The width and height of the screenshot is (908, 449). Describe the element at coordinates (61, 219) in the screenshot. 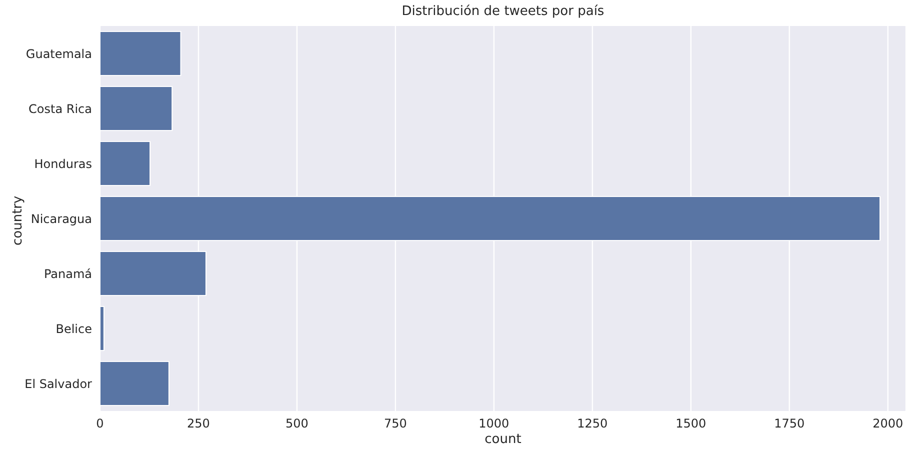

I see `y-tick-label: Nicaragua` at that location.